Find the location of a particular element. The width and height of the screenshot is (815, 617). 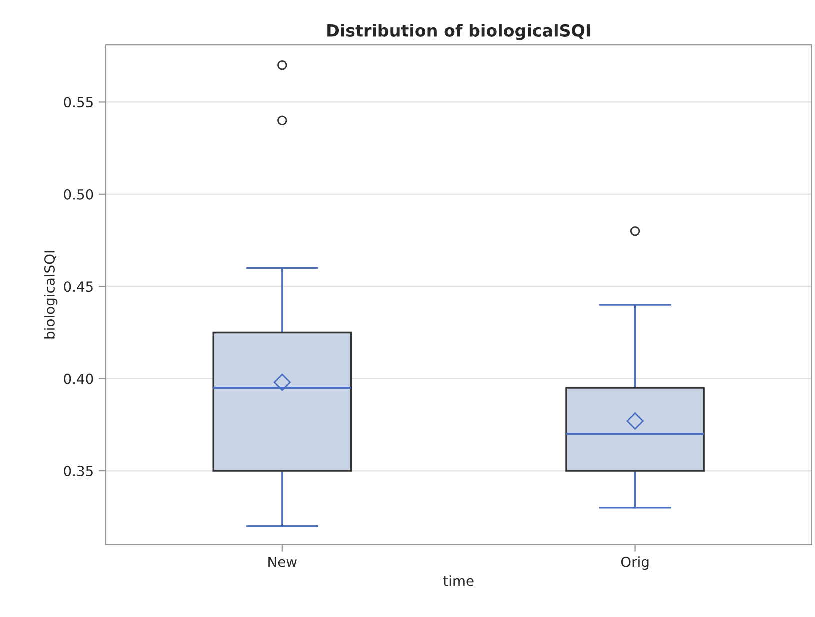

y-tick-label: 0.45 is located at coordinates (78, 287).